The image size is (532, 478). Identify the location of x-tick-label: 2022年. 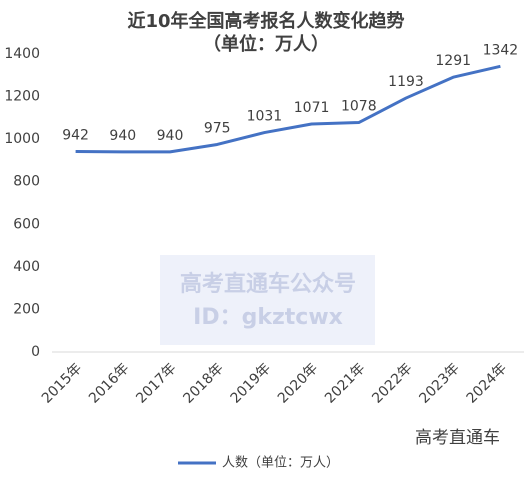
(392, 383).